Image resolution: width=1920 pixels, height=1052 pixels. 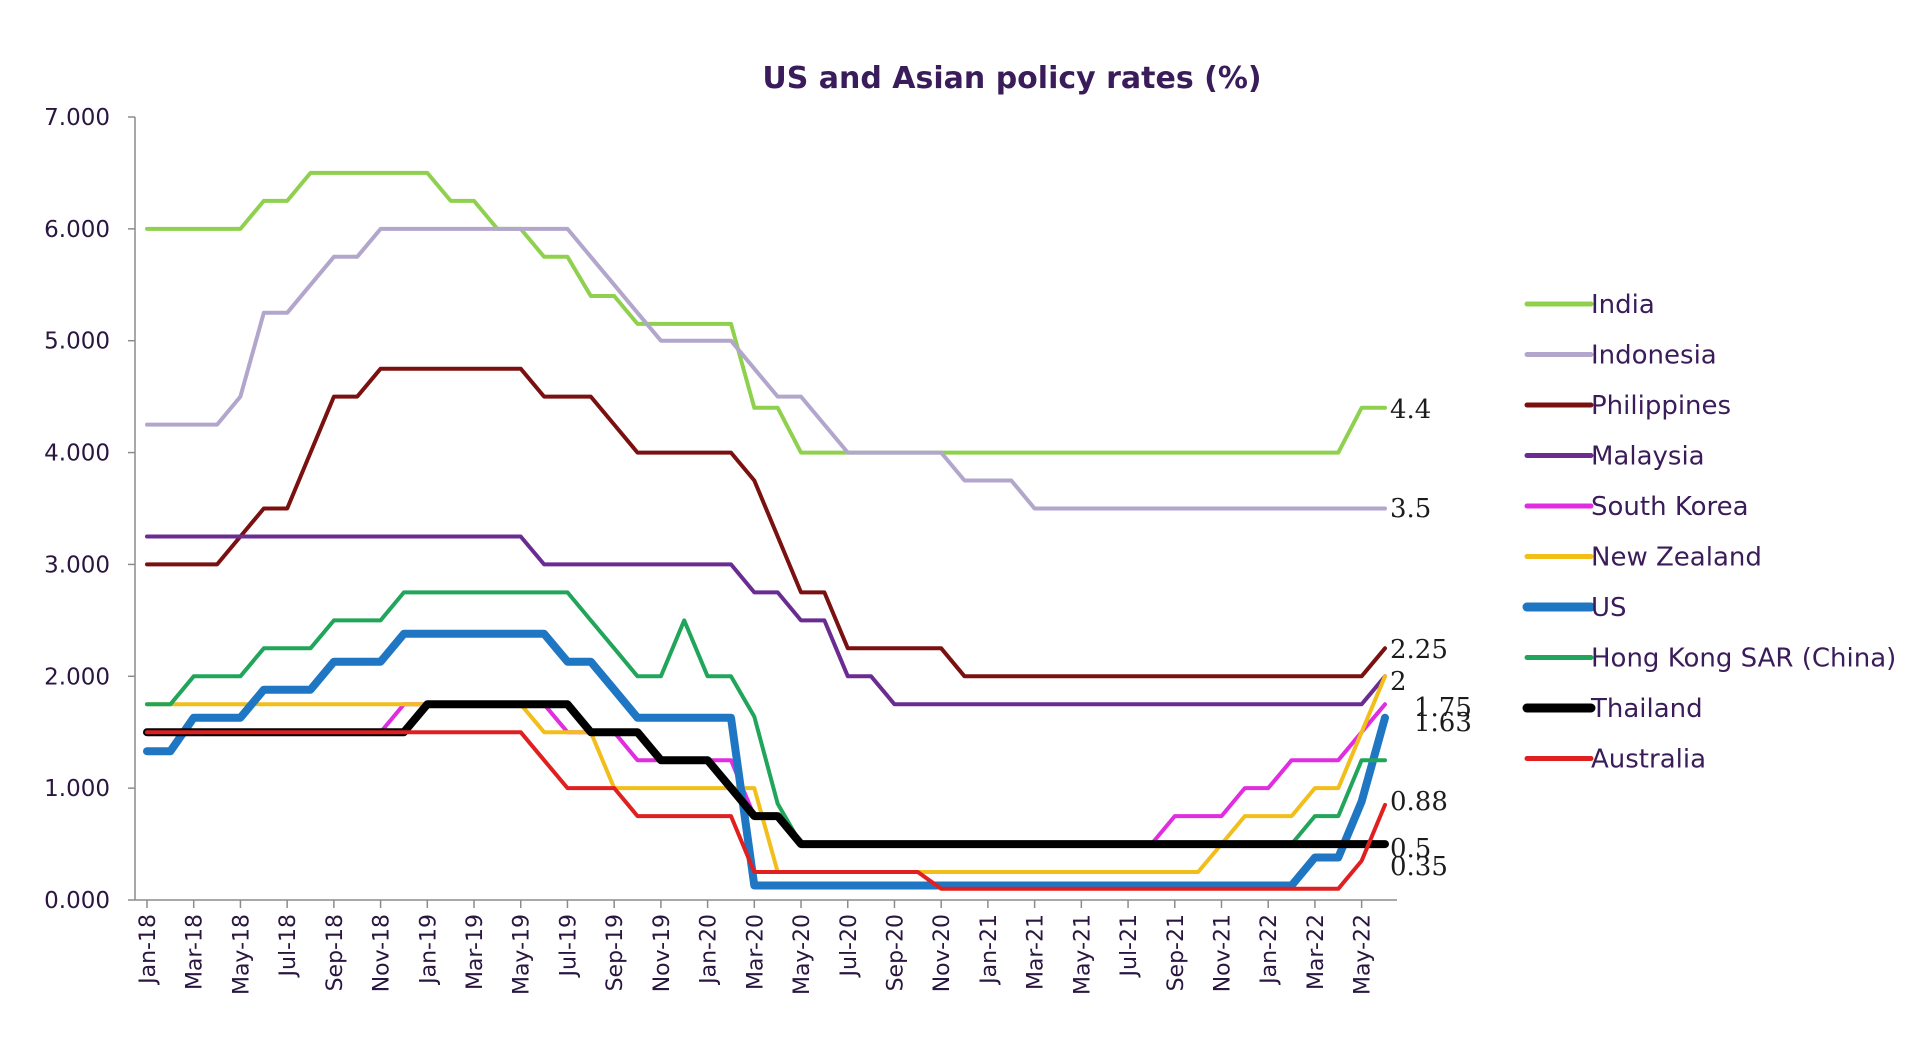 What do you see at coordinates (755, 952) in the screenshot?
I see `x-tick-label: Mar-20` at bounding box center [755, 952].